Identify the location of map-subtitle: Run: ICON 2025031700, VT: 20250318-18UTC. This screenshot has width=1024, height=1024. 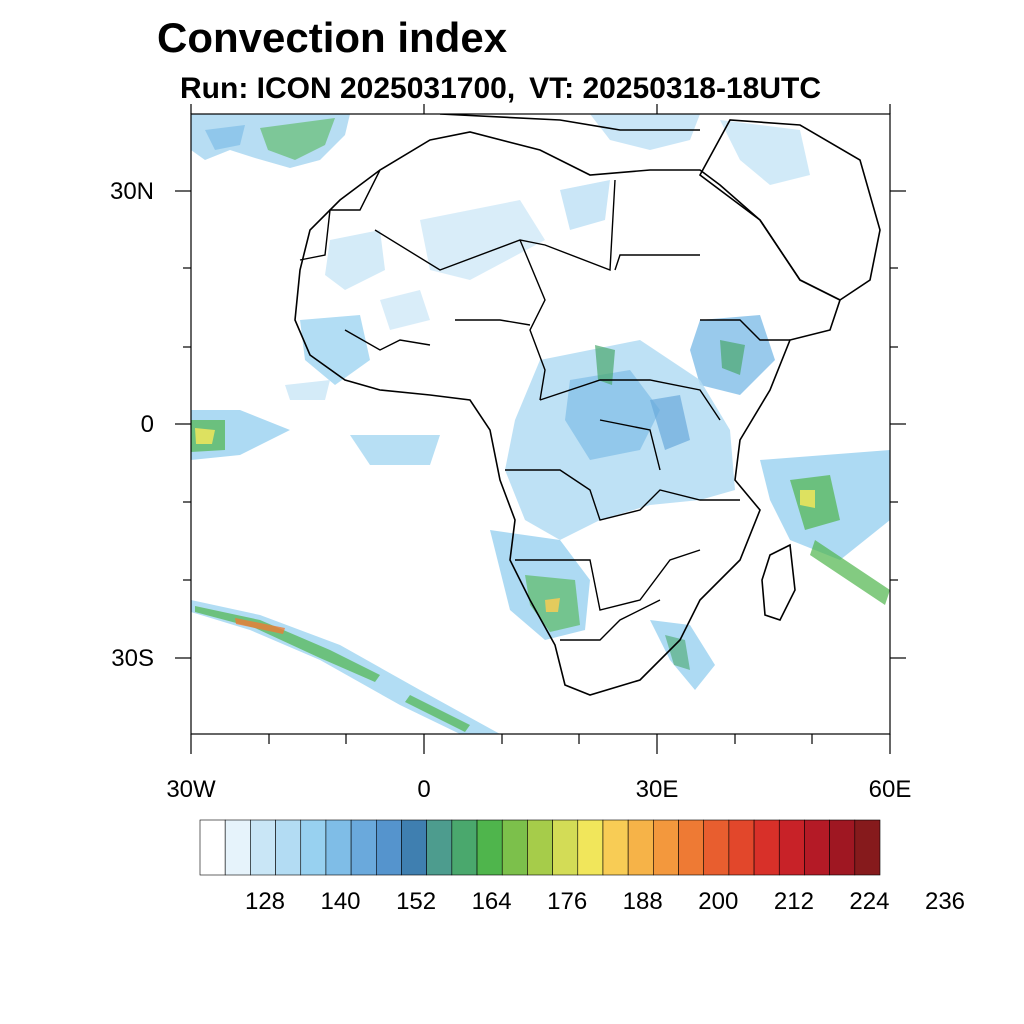
(500, 89).